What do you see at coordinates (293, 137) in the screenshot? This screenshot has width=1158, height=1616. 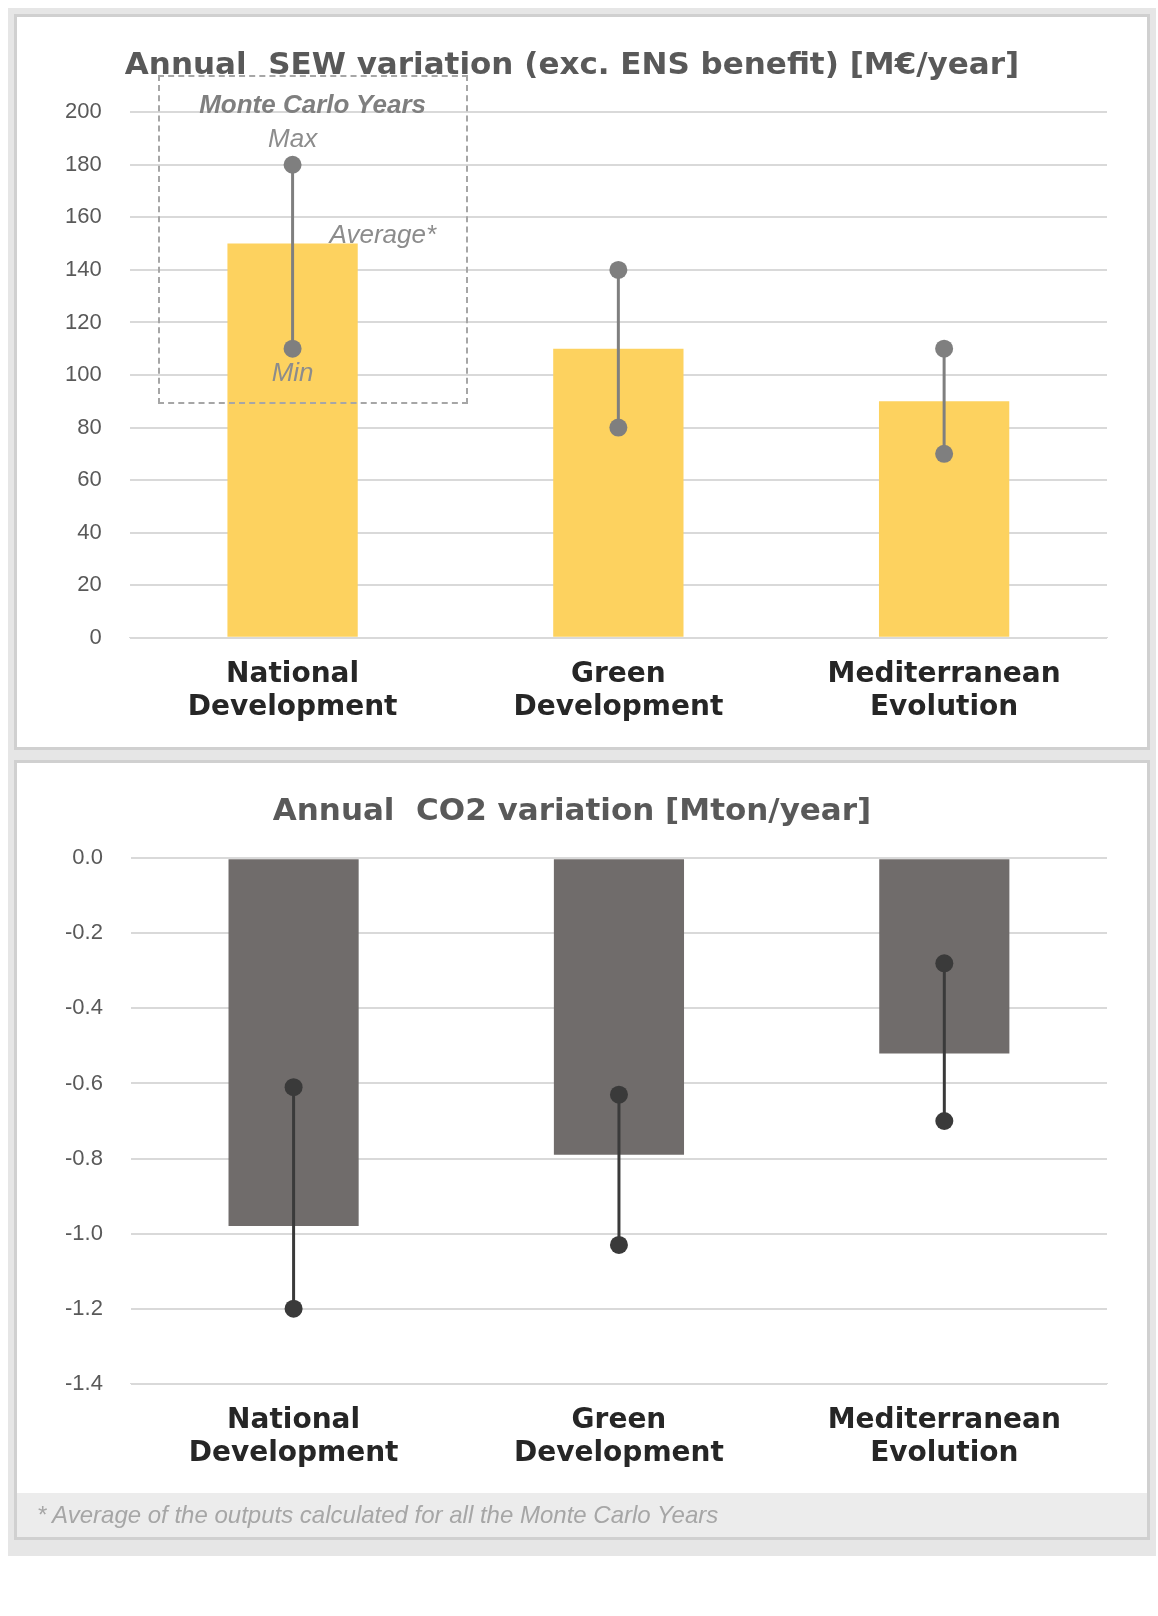 I see `annotation: Max` at bounding box center [293, 137].